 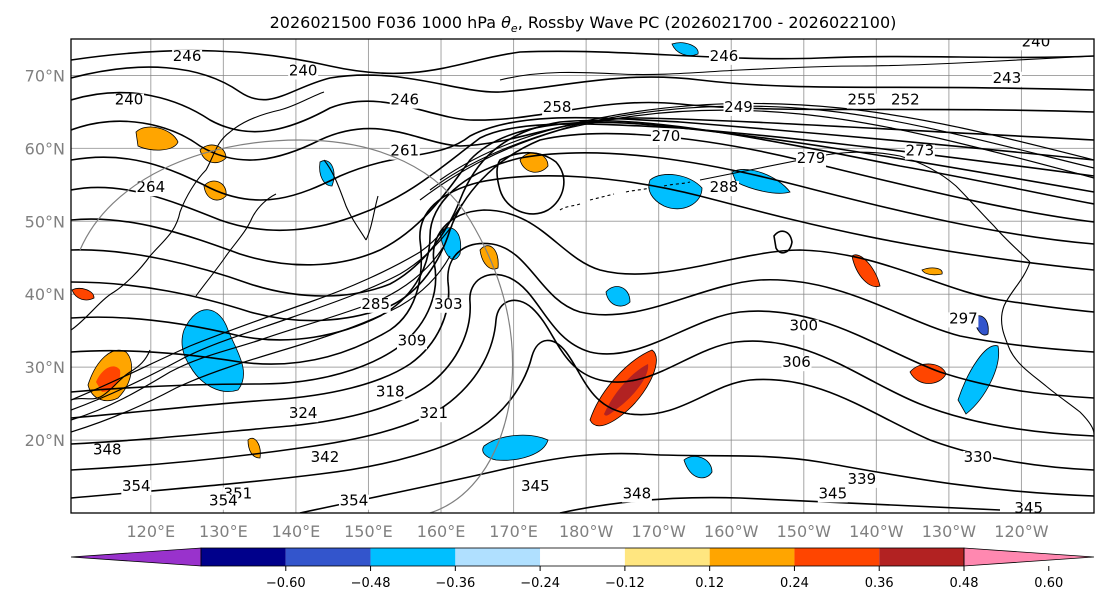 What do you see at coordinates (794, 583) in the screenshot?
I see `colorbar-level-label: 0.24` at bounding box center [794, 583].